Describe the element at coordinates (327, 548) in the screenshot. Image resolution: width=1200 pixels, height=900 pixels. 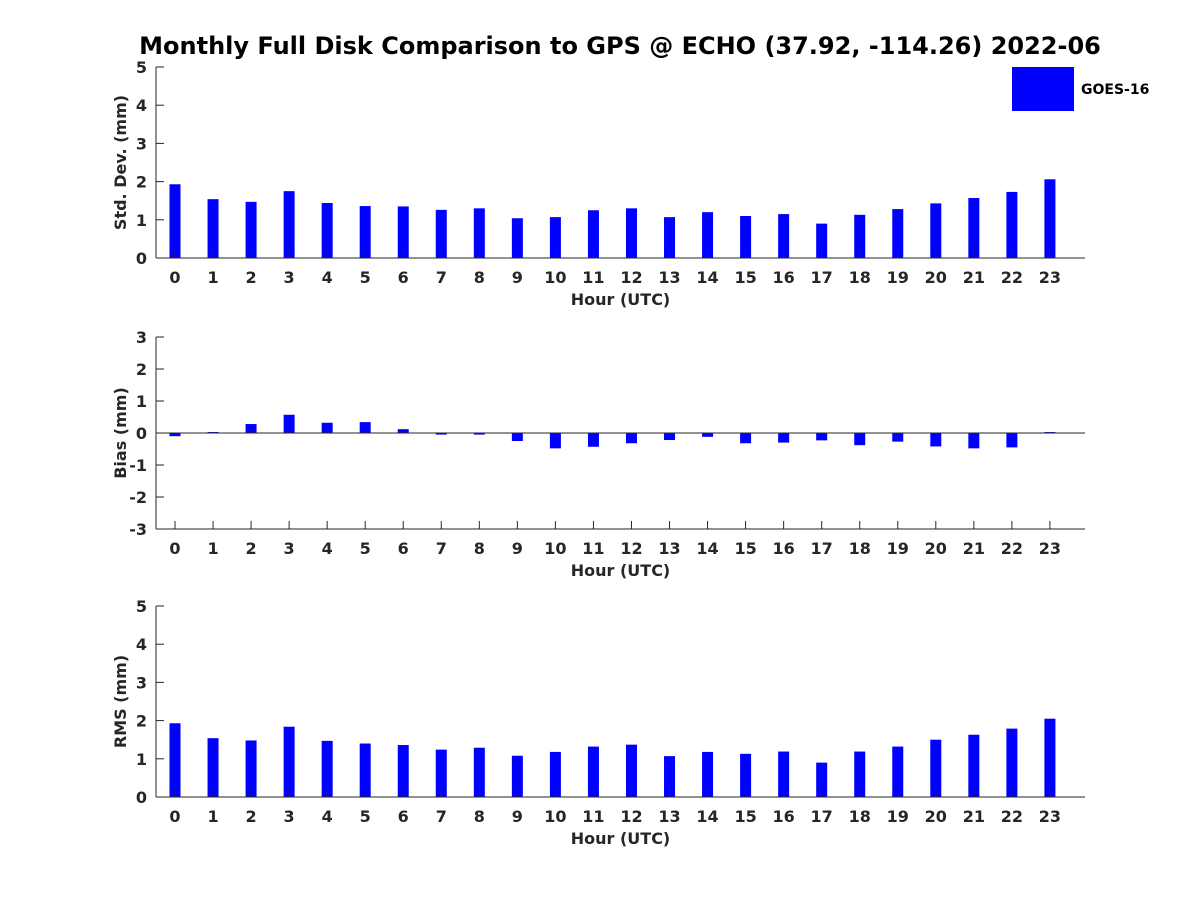
I see `x-tick-label: 4` at that location.